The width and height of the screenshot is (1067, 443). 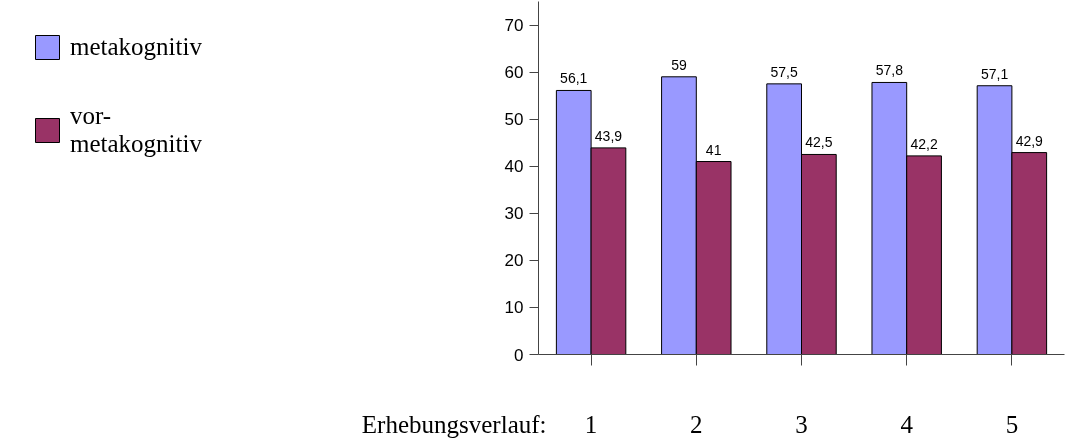 What do you see at coordinates (907, 424) in the screenshot?
I see `x-tick-label: 4` at bounding box center [907, 424].